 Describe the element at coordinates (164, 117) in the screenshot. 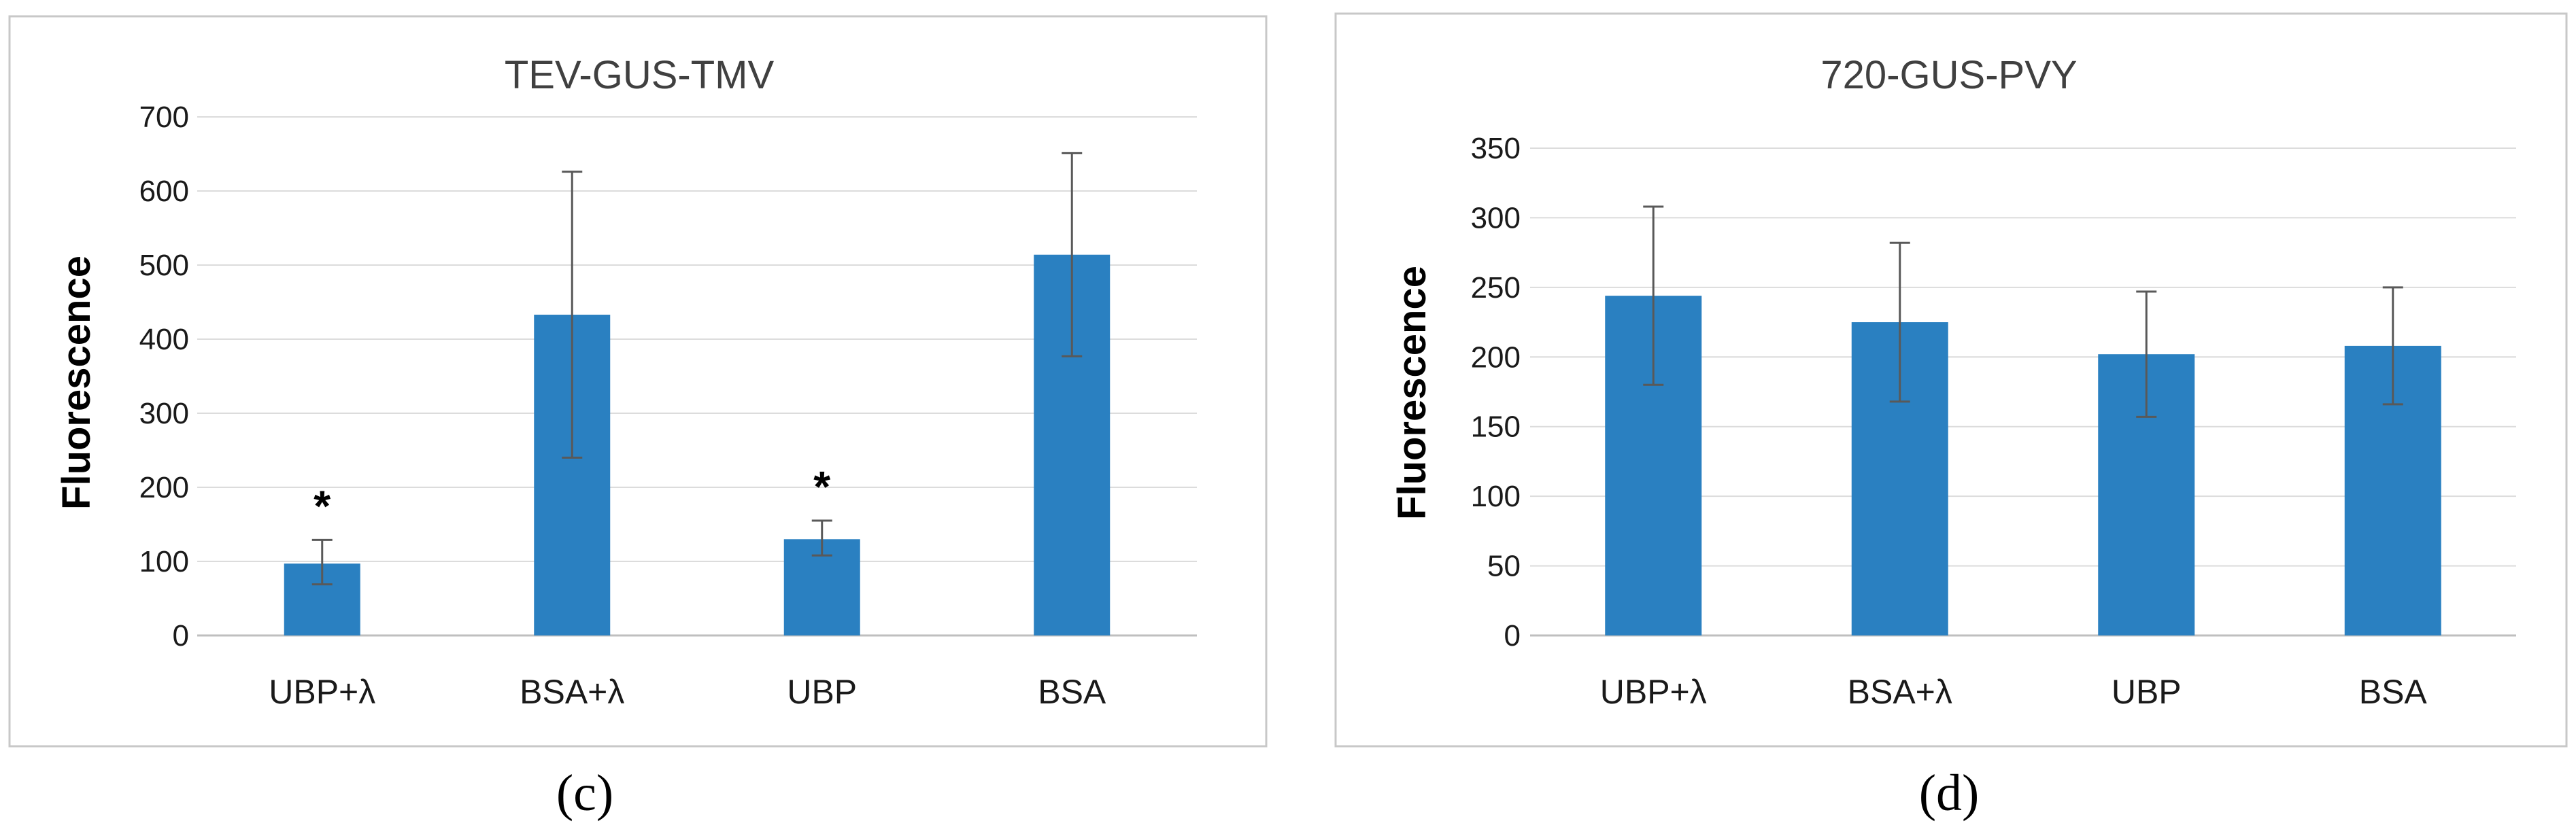

I see `y-tick-label: 700` at that location.